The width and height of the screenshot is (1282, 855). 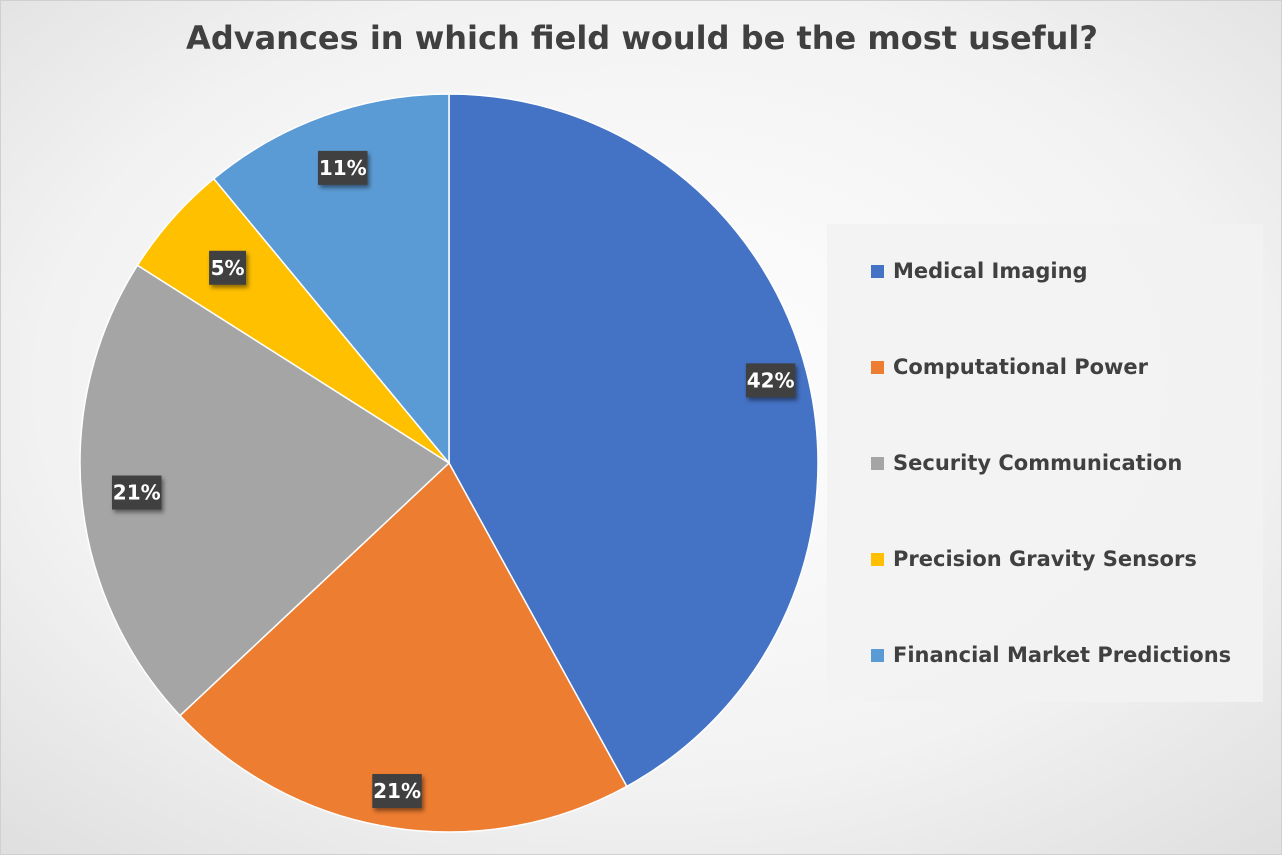 I want to click on legend-label: Computational Power, so click(x=1021, y=367).